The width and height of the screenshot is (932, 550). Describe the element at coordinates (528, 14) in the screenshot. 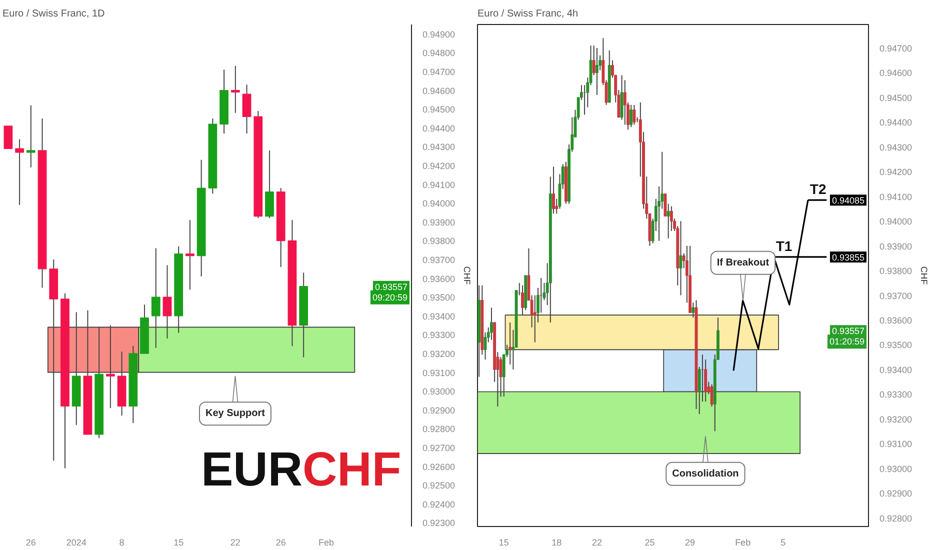

I see `chart-title: Euro / Swiss Franc, 4h` at that location.